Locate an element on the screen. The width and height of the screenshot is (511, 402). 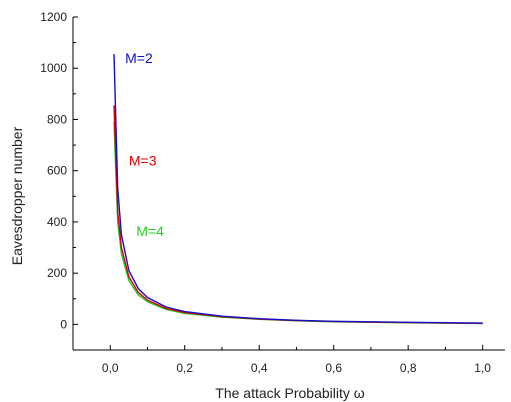
y-tick-label: 200 is located at coordinates (57, 273).